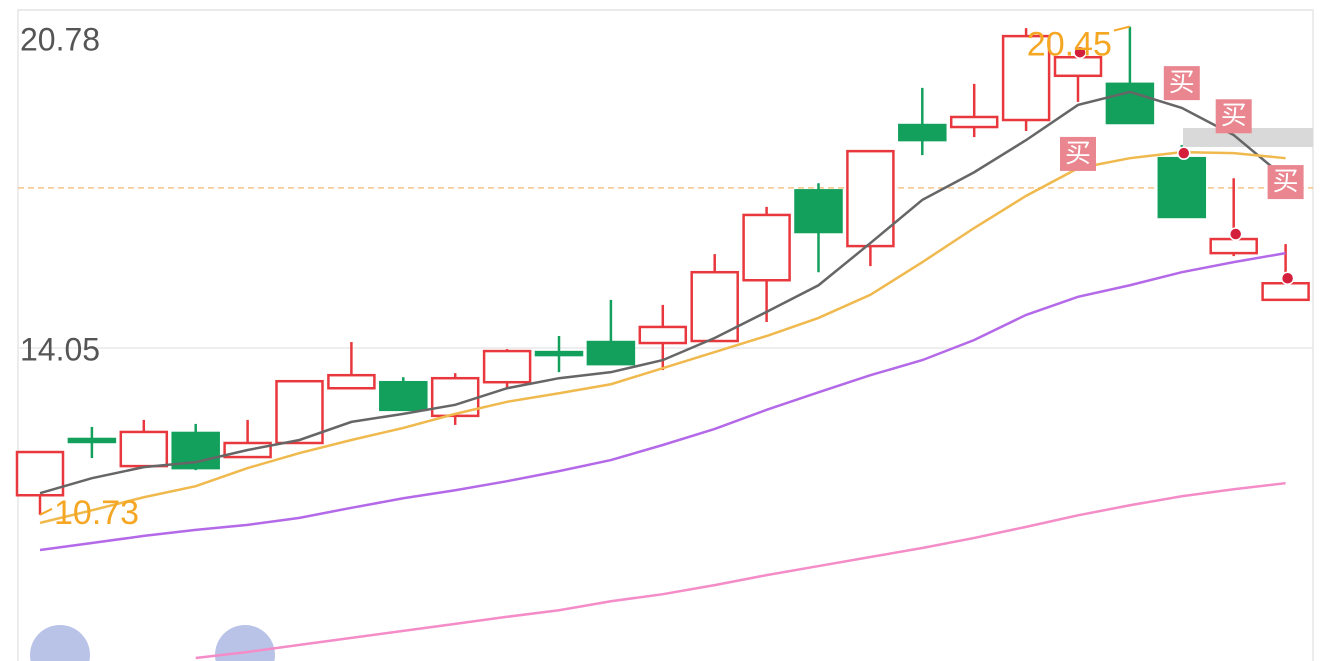  Describe the element at coordinates (1122, 28) in the screenshot. I see `high-pointer` at that location.